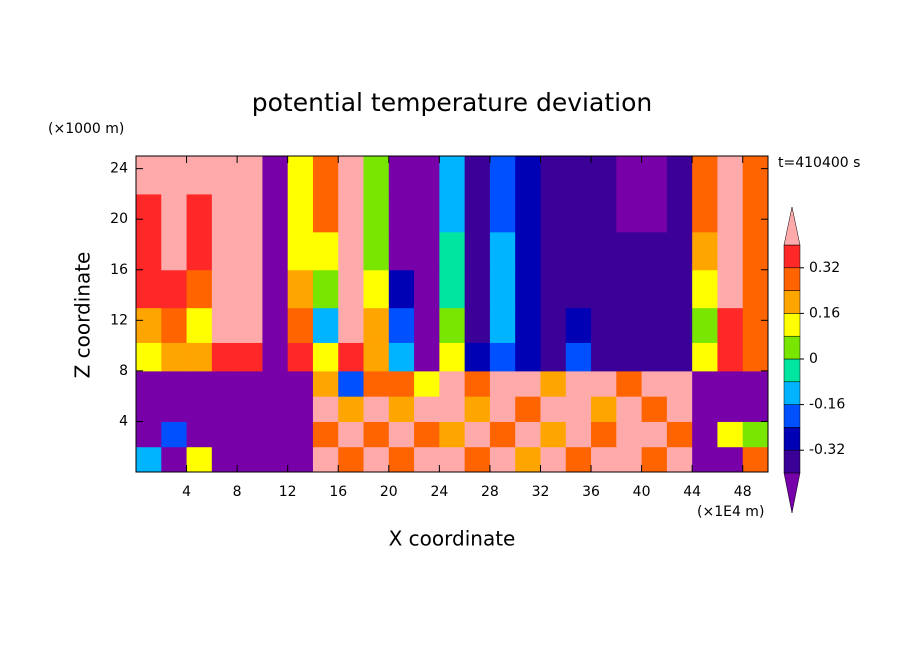 The height and width of the screenshot is (654, 904). I want to click on y-tick-label: 8, so click(123, 371).